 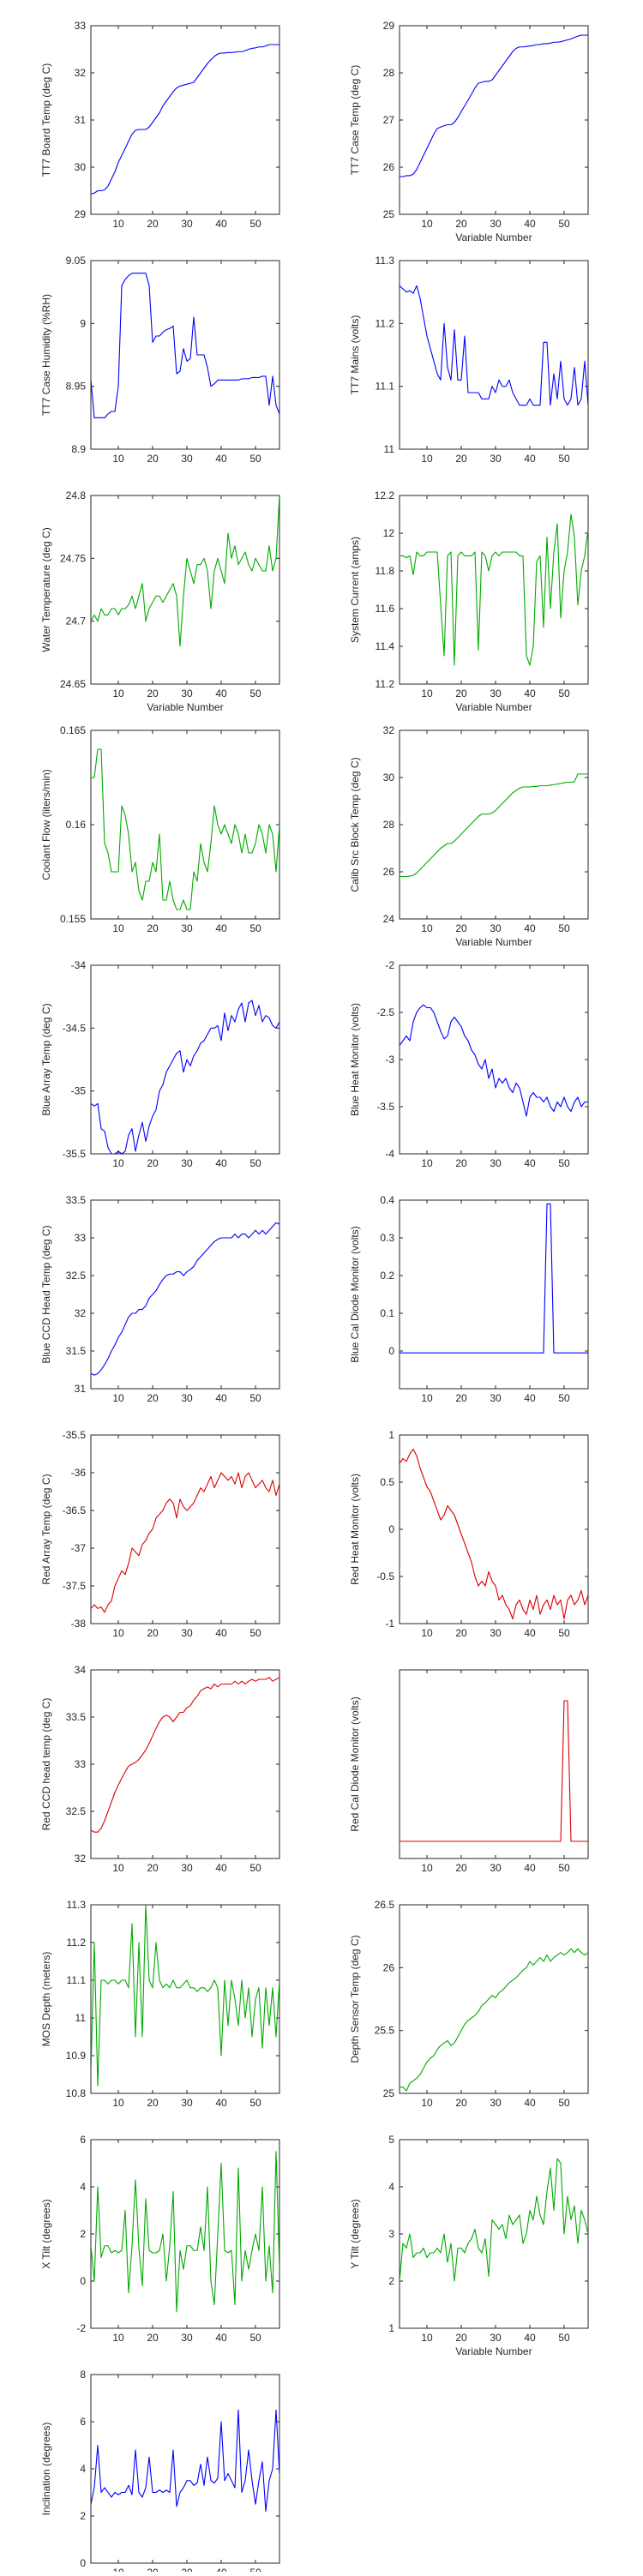 What do you see at coordinates (469, 1771) in the screenshot?
I see `chart-15: 10 20 30 40 50 Red Cal Diode Monitor (volts)` at bounding box center [469, 1771].